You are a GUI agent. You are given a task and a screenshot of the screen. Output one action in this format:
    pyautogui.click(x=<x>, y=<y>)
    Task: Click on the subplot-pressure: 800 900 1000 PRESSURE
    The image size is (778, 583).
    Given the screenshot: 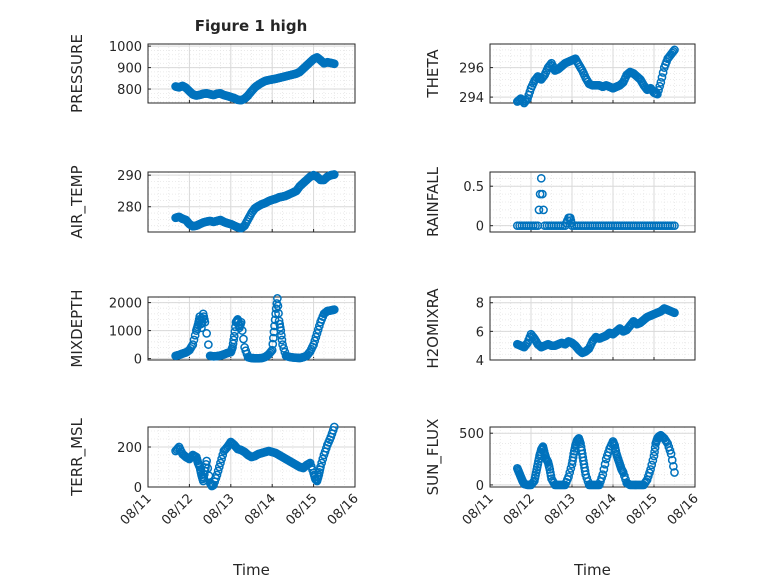 What is the action you would take?
    pyautogui.click(x=212, y=73)
    